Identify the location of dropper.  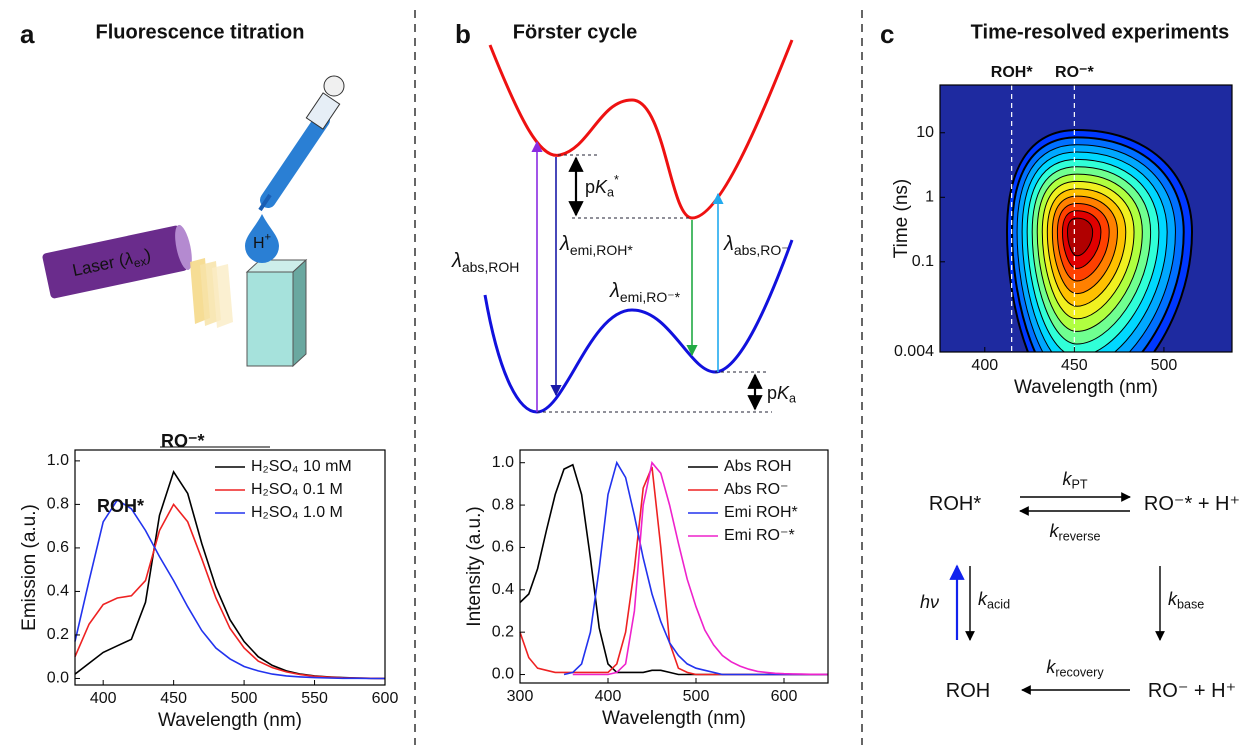
(295, 169).